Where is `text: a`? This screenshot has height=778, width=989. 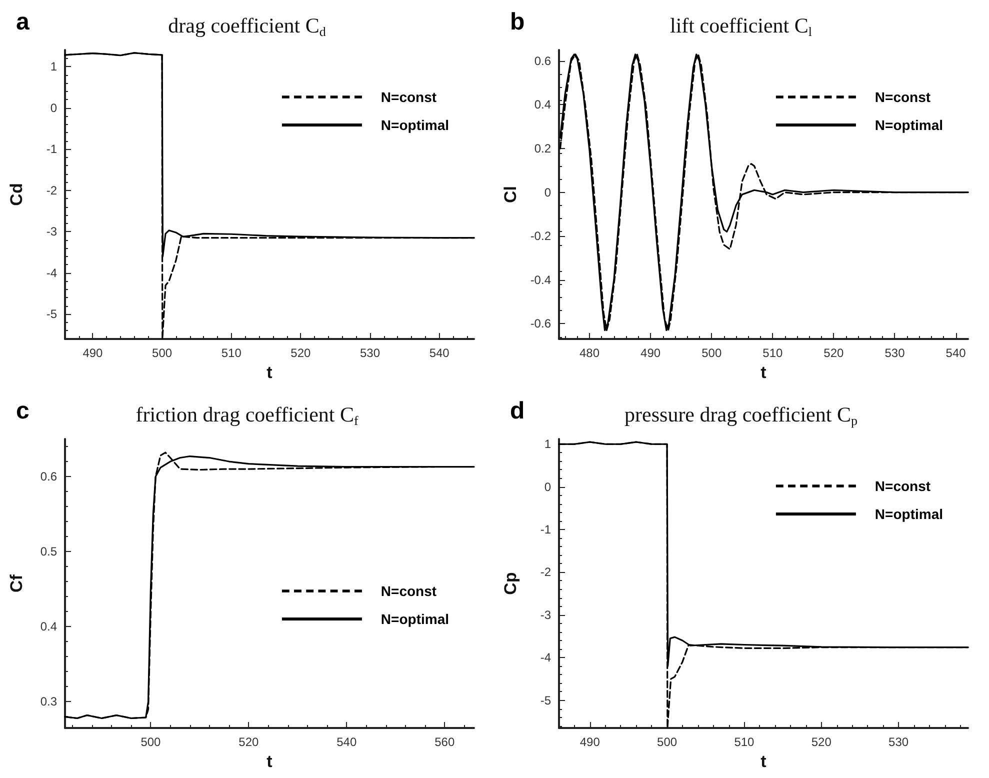 text: a is located at coordinates (23, 22).